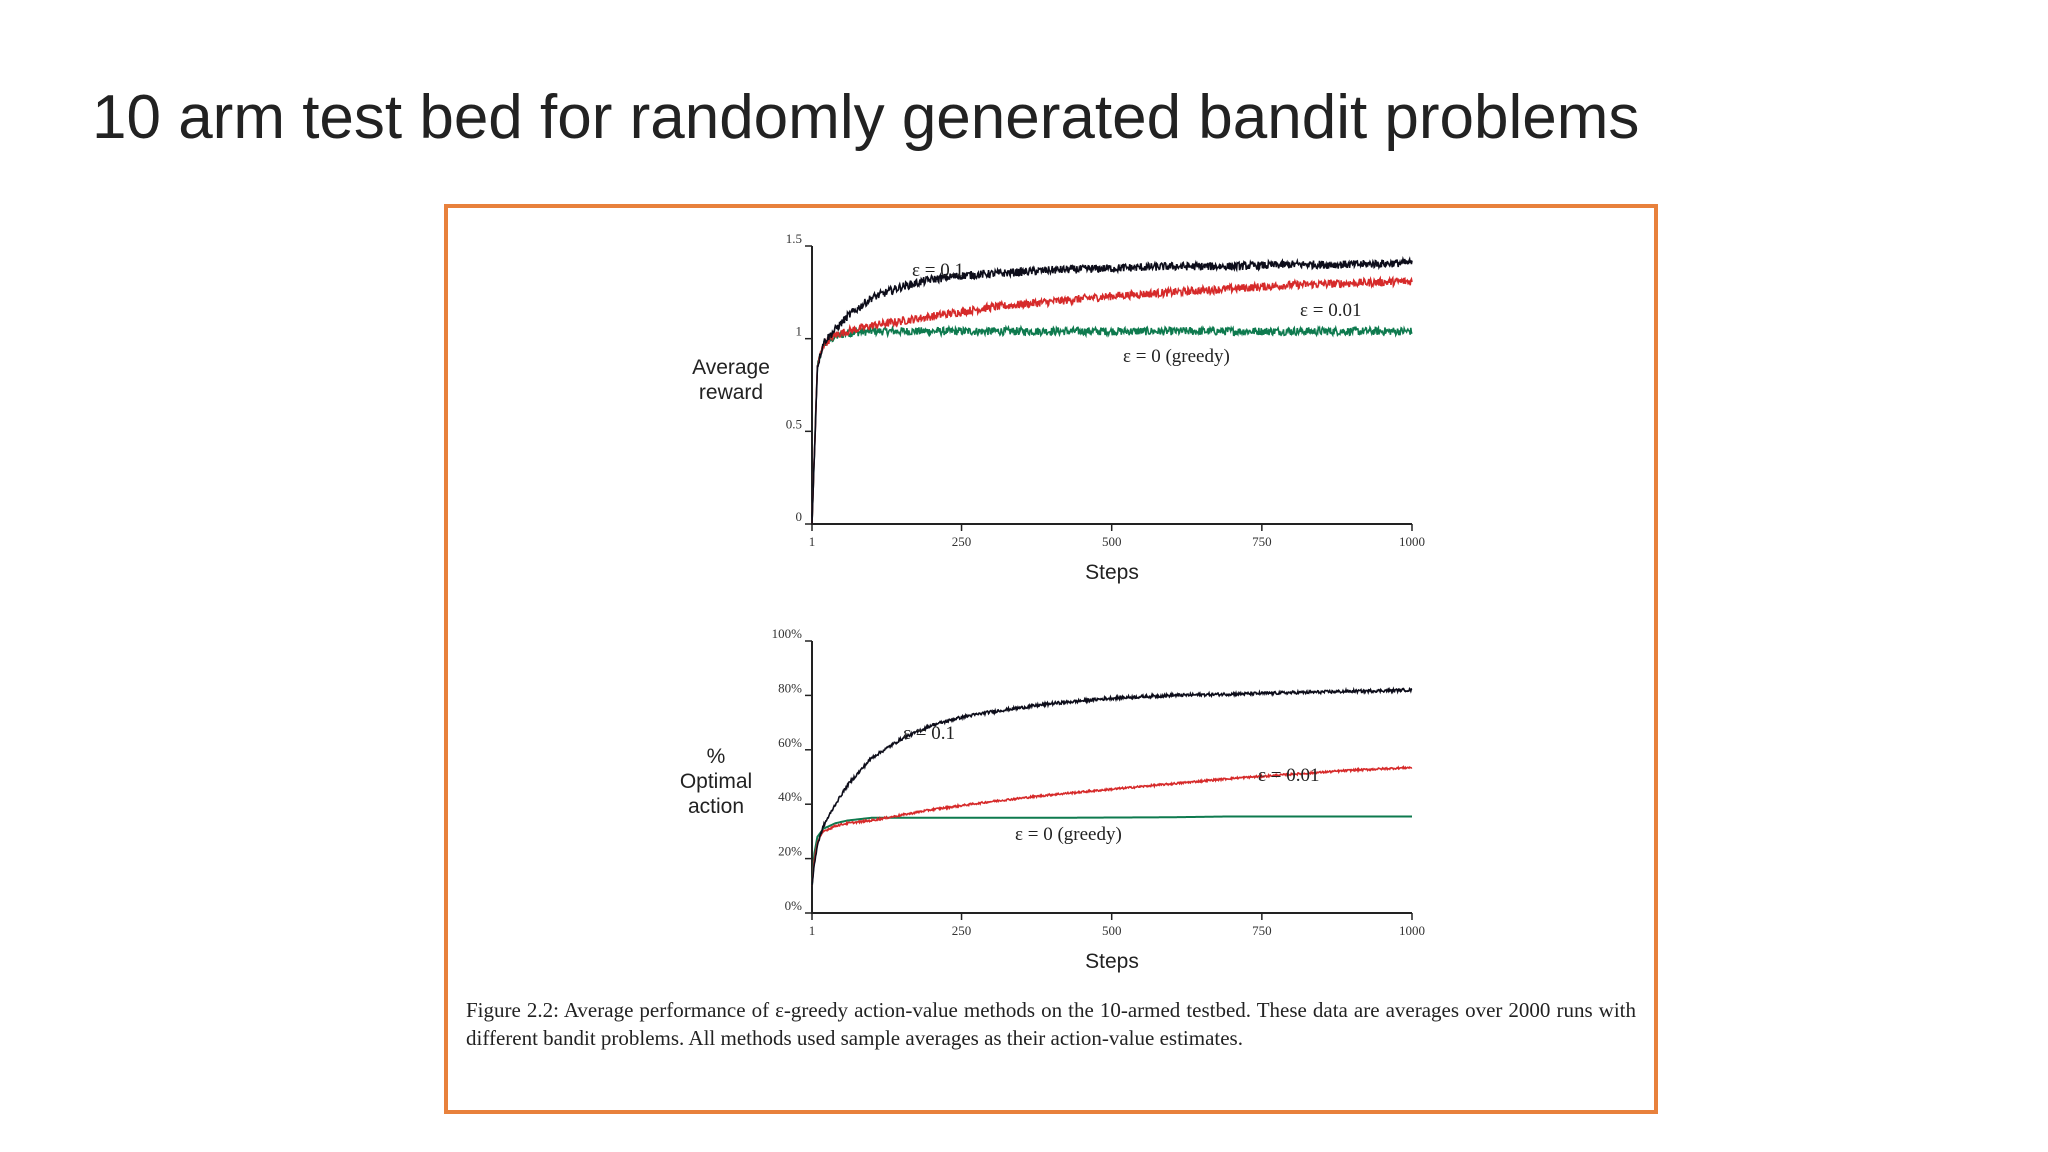  I want to click on y-tick-label: 80%, so click(790, 687).